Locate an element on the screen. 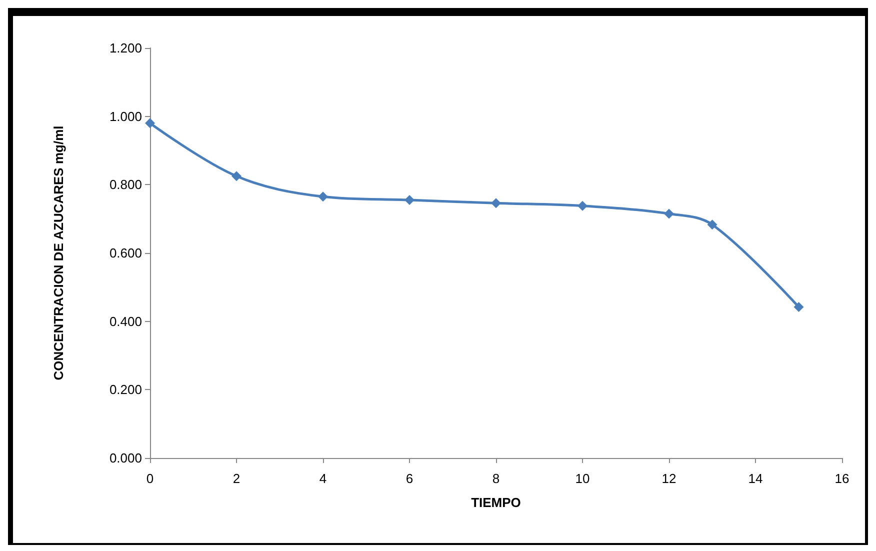 This screenshot has height=551, width=876. y-tick-label: 0.000 is located at coordinates (125, 458).